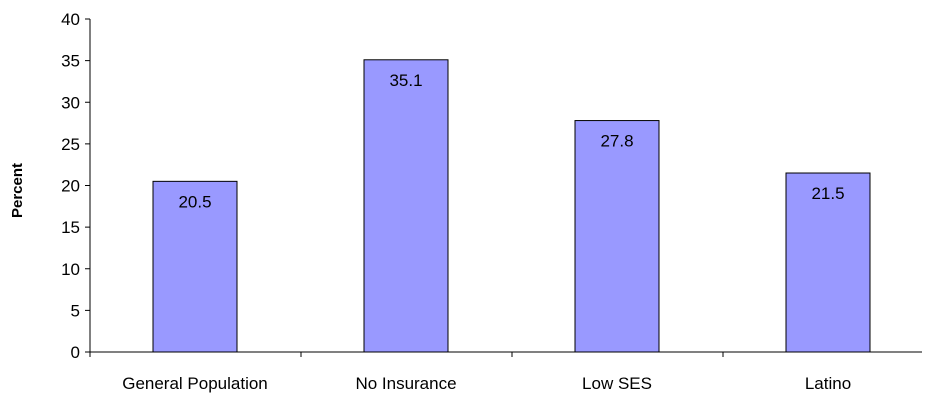 Image resolution: width=925 pixels, height=395 pixels. Describe the element at coordinates (195, 383) in the screenshot. I see `x-category-label: General Population` at that location.